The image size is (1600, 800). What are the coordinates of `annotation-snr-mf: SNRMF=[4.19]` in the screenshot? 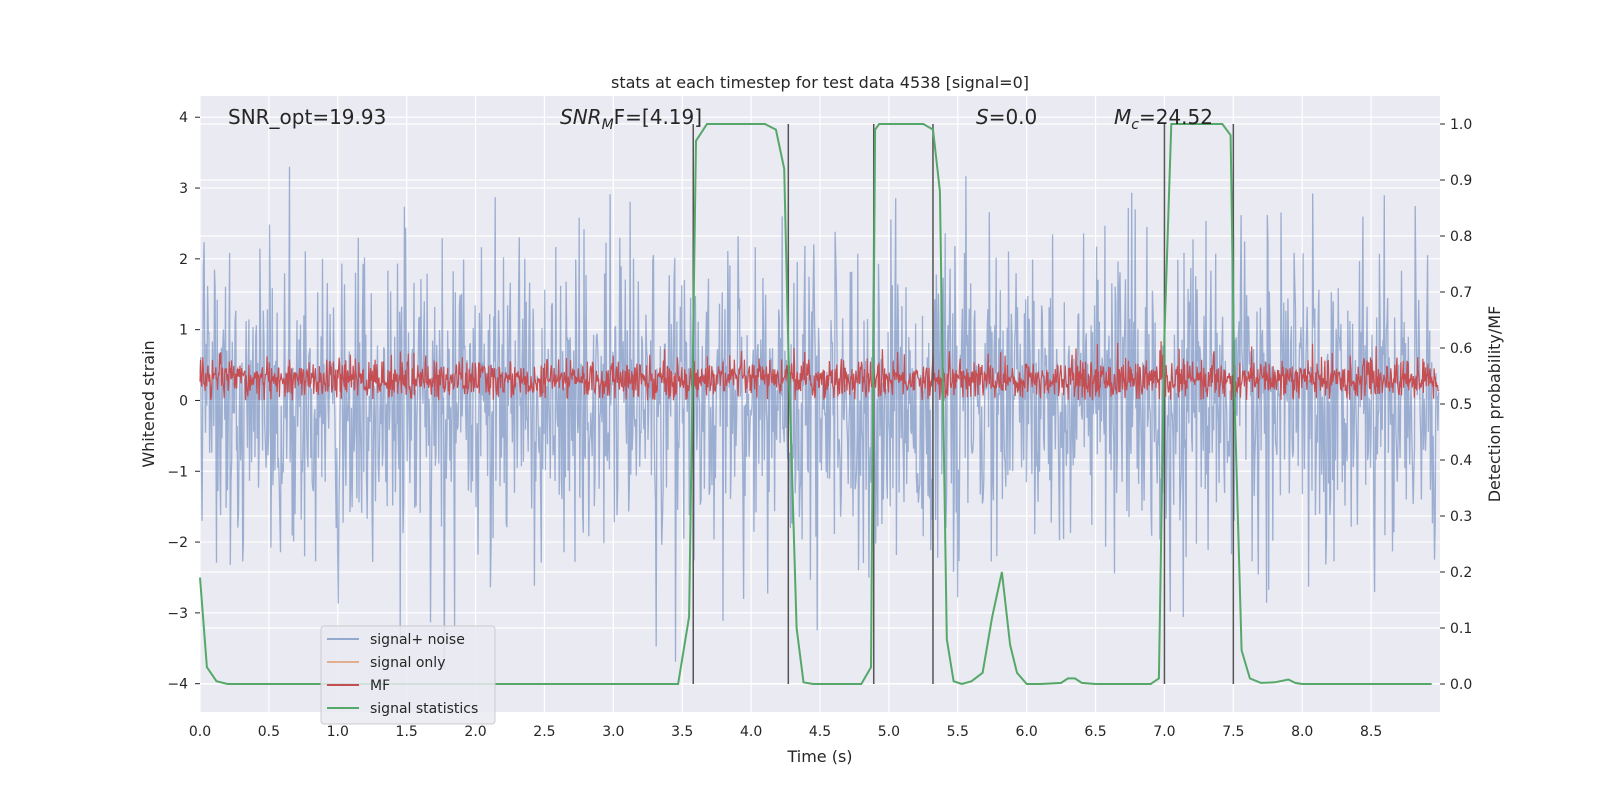 It's located at (631, 119).